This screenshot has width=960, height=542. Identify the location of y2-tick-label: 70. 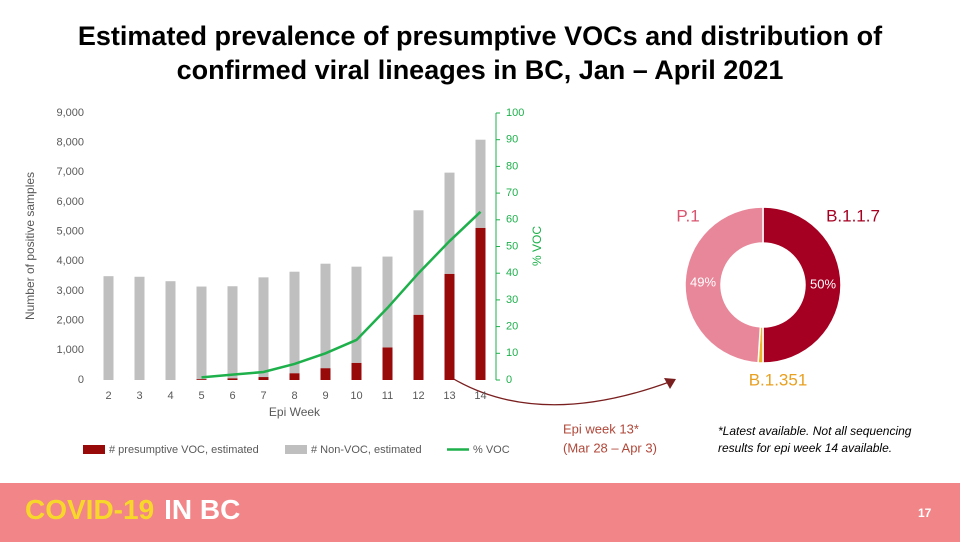
(512, 193).